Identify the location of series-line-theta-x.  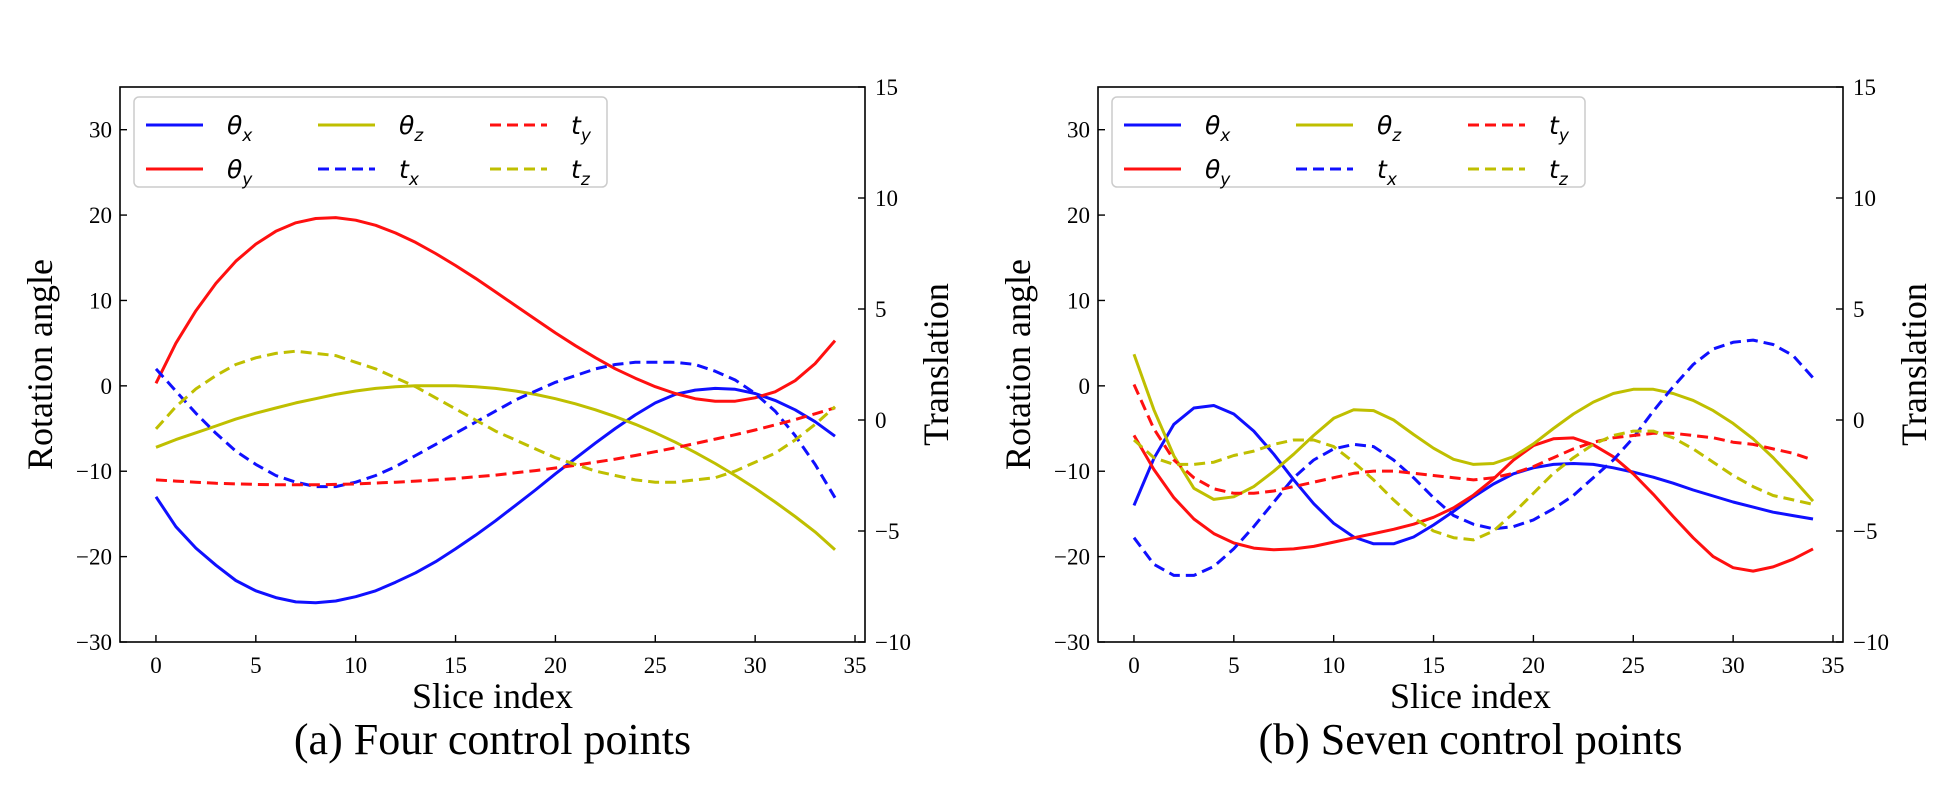
(495, 495).